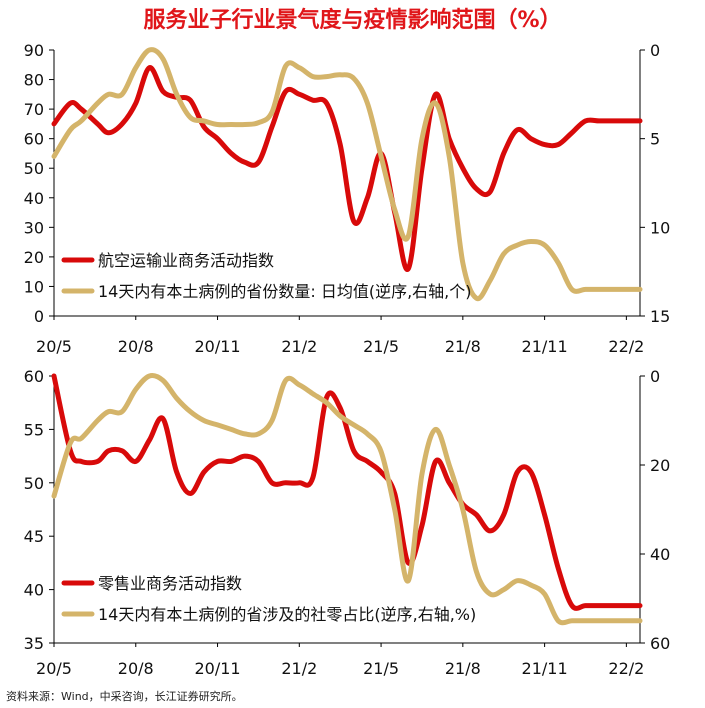 Image resolution: width=705 pixels, height=708 pixels. I want to click on left-tick-label: 55, so click(34, 429).